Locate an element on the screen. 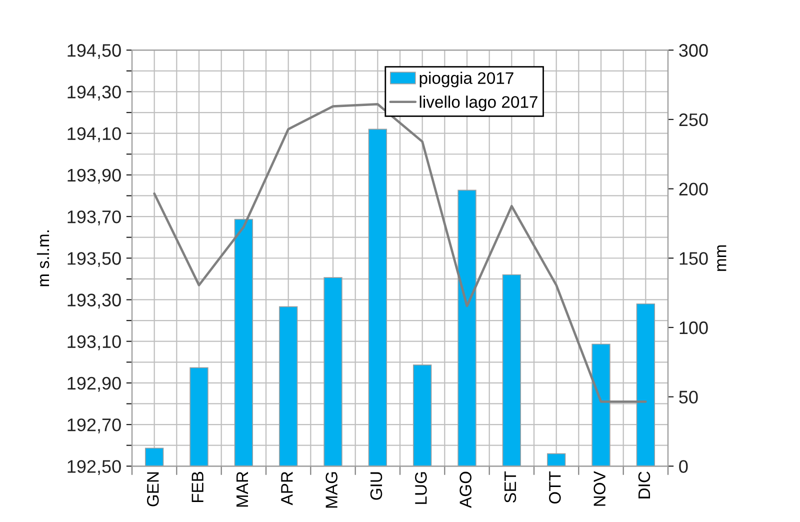 The image size is (800, 522). y2-tick-label: 200 is located at coordinates (693, 189).